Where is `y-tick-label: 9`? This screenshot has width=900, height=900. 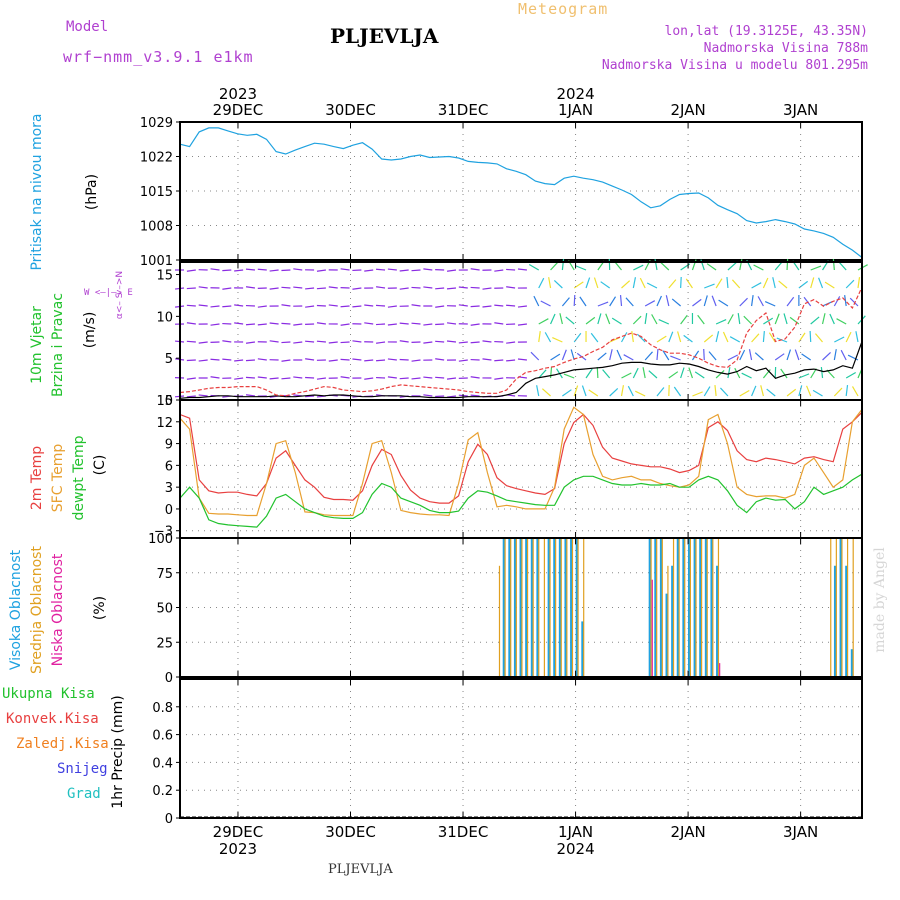 y-tick-label: 9 is located at coordinates (169, 445).